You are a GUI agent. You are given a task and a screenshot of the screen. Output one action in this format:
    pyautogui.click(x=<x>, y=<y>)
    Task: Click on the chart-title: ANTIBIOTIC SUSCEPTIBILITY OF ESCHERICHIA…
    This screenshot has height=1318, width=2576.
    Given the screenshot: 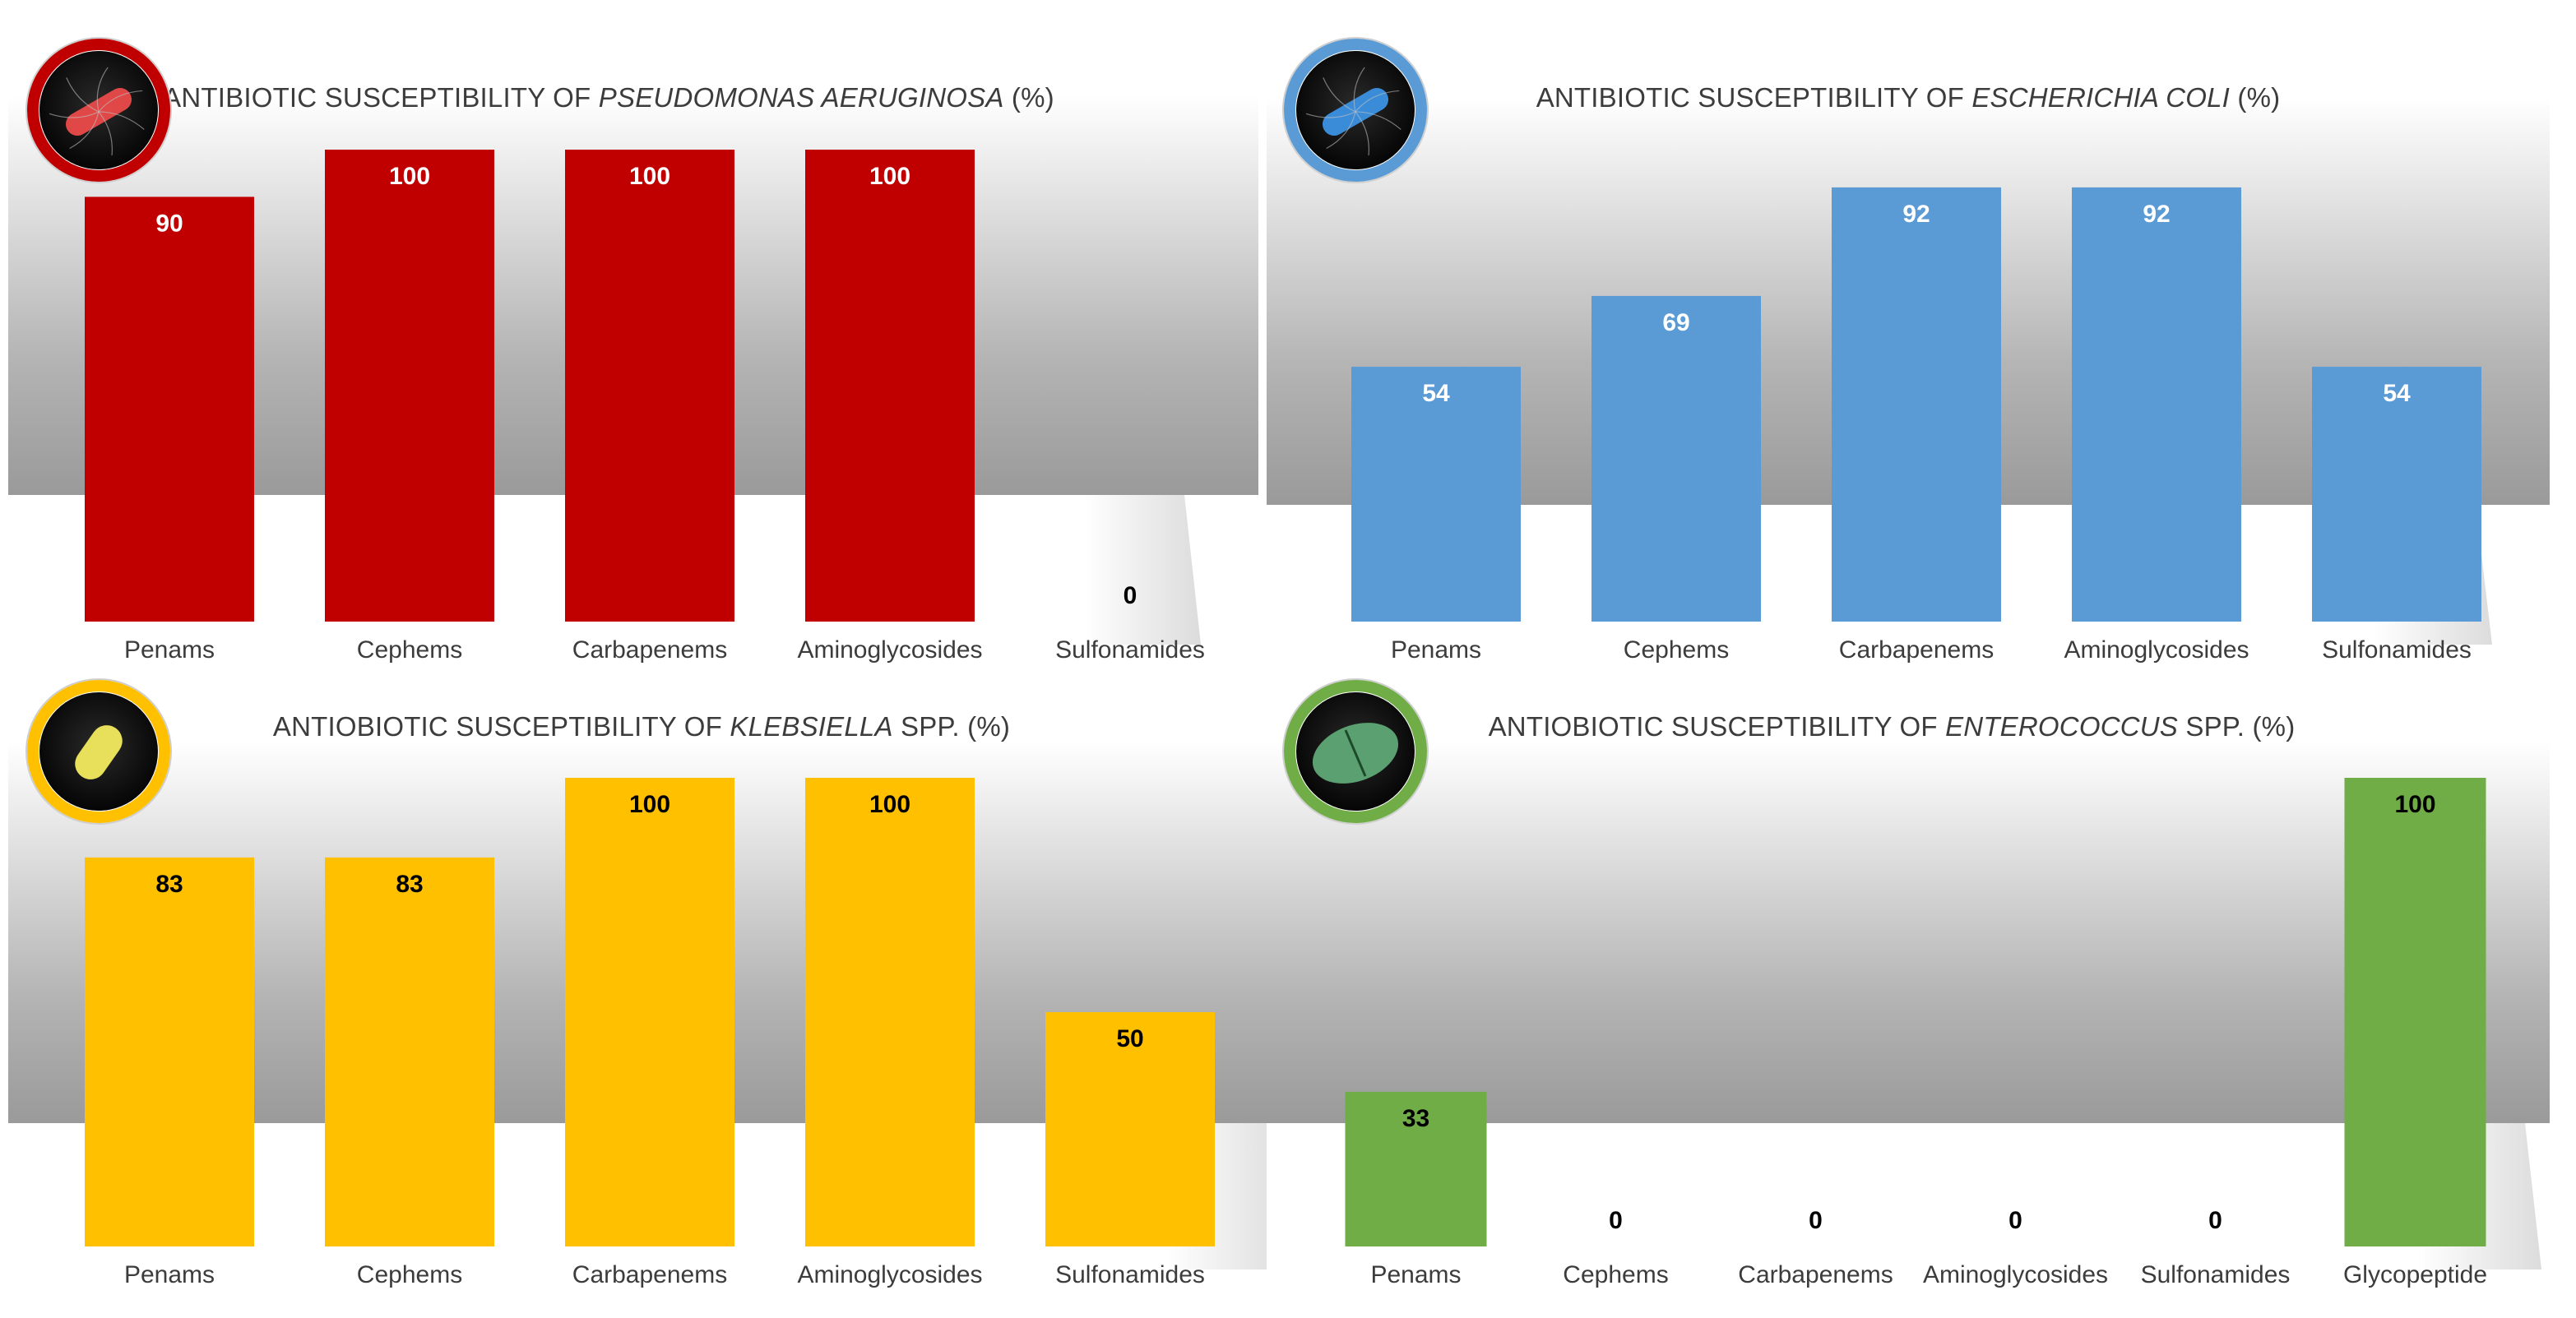 What is the action you would take?
    pyautogui.click(x=1909, y=98)
    